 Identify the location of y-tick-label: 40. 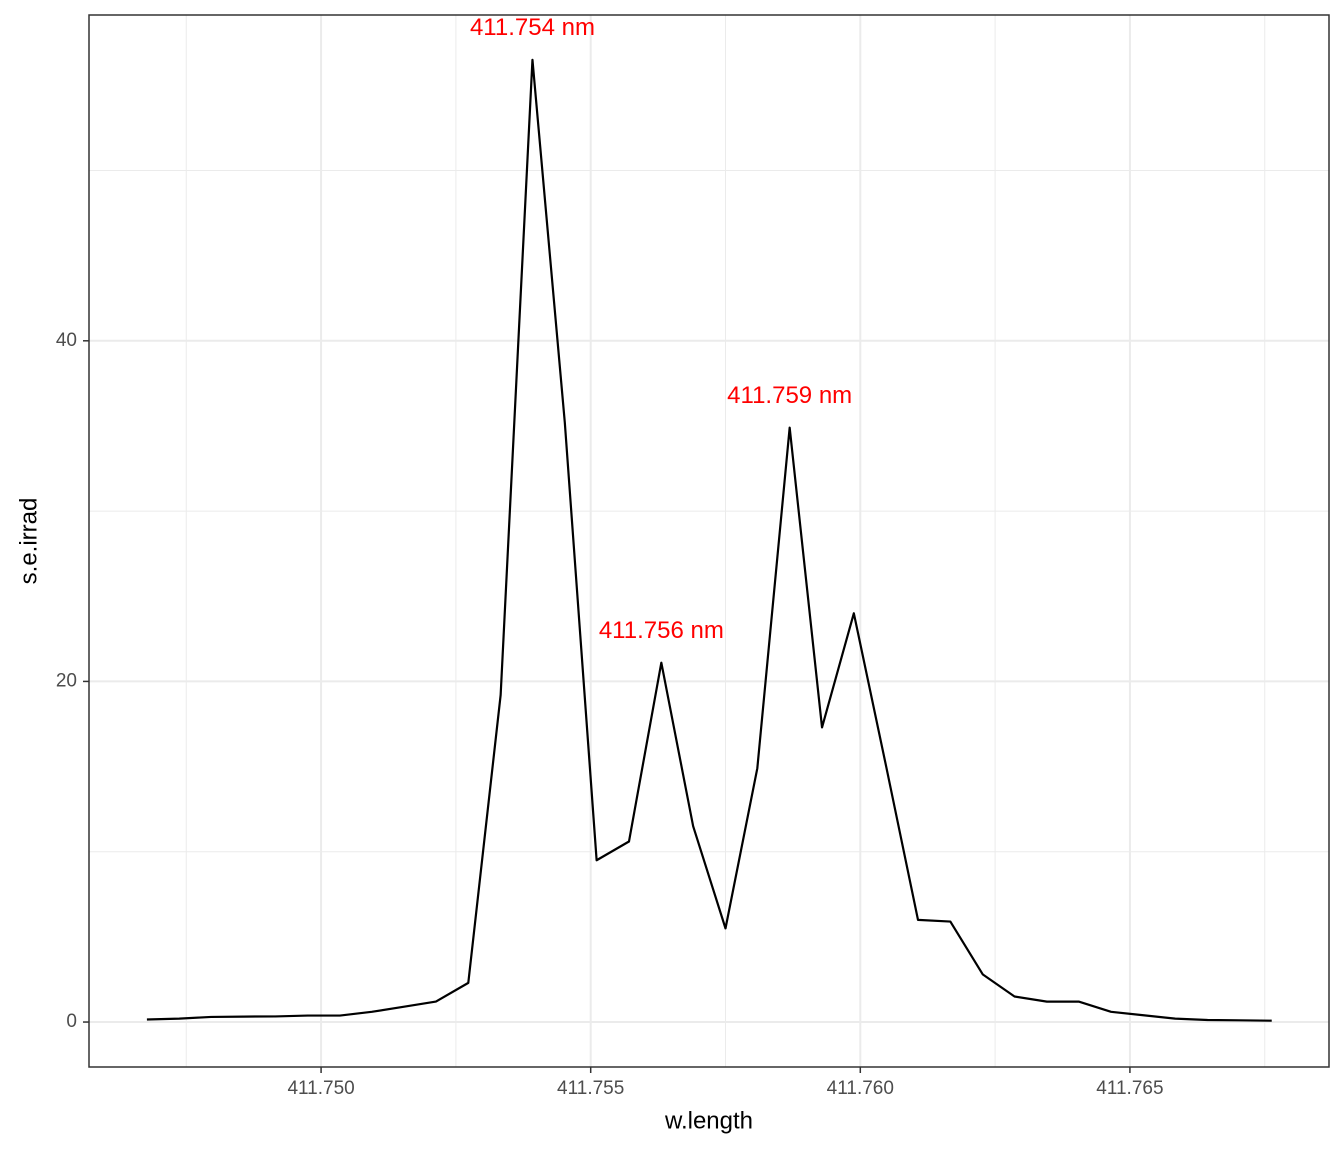
(66, 340).